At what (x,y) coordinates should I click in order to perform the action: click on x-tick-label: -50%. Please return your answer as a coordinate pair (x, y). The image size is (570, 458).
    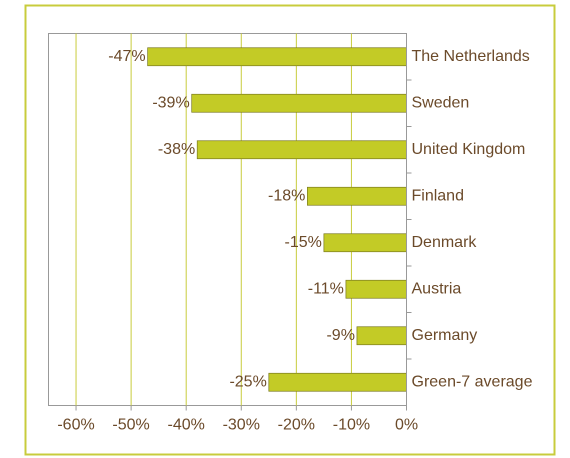
    Looking at the image, I should click on (130, 425).